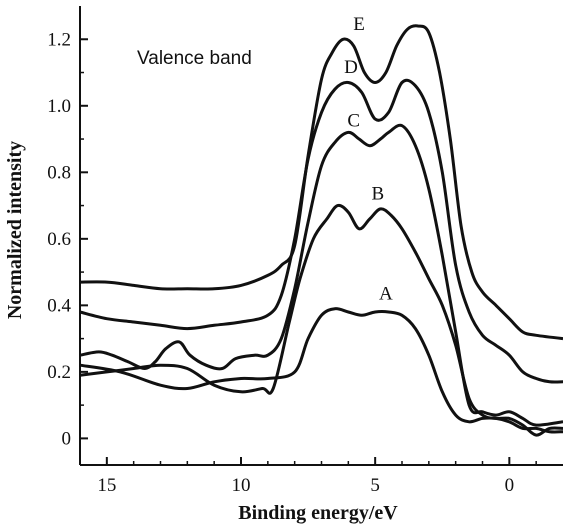 This screenshot has width=563, height=525. I want to click on y-tick-label: 0, so click(67, 438).